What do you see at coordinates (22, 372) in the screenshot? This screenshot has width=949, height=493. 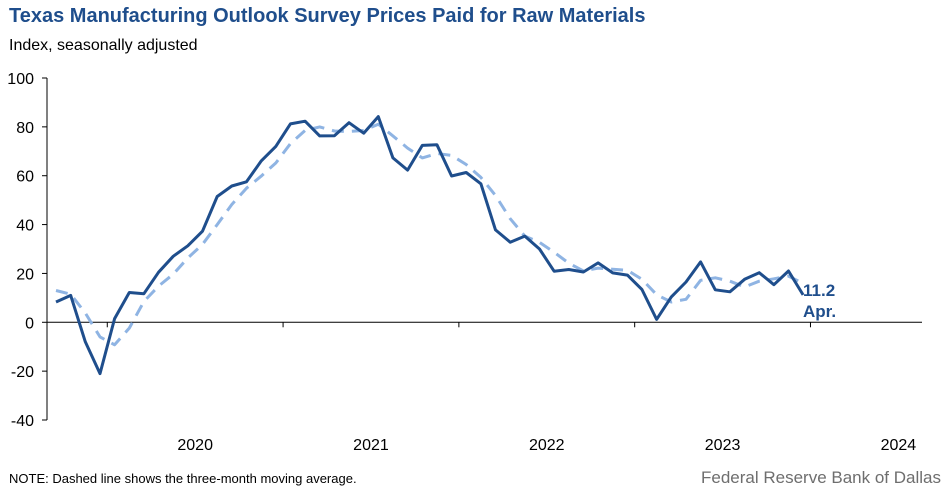 I see `y-tick-label: -20` at bounding box center [22, 372].